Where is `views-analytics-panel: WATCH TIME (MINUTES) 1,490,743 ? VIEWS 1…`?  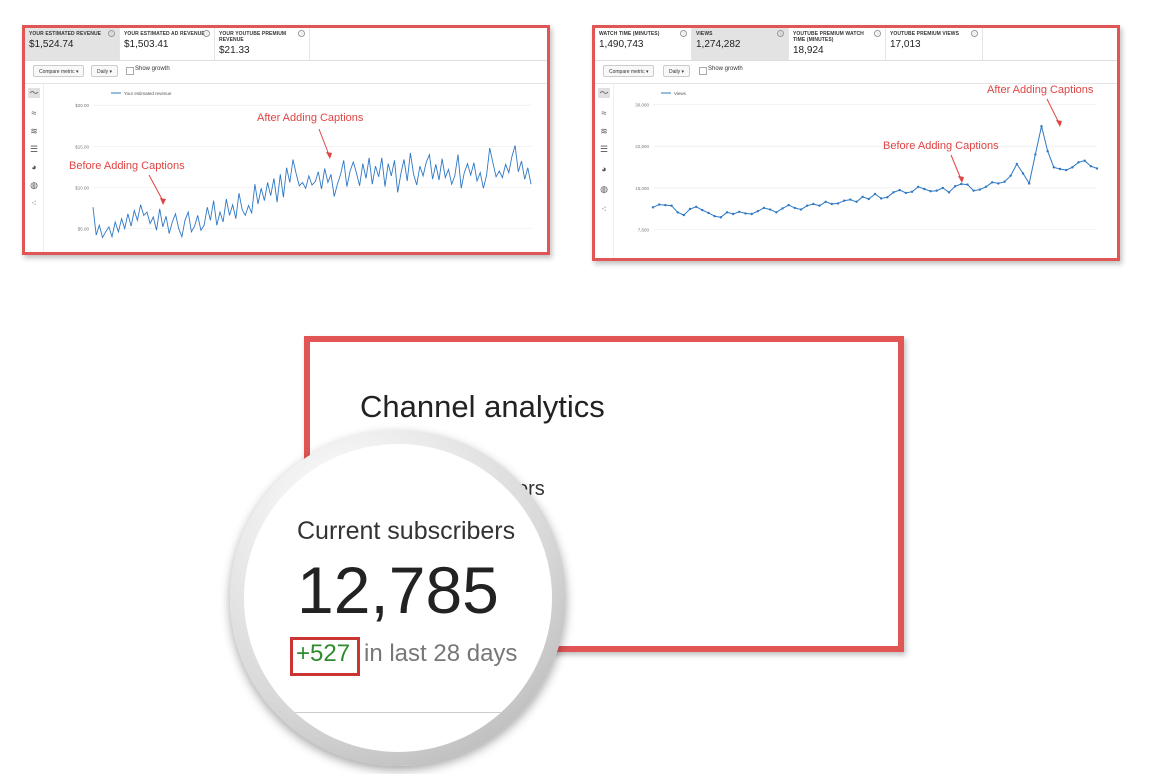
views-analytics-panel: WATCH TIME (MINUTES) 1,490,743 ? VIEWS 1… is located at coordinates (856, 143).